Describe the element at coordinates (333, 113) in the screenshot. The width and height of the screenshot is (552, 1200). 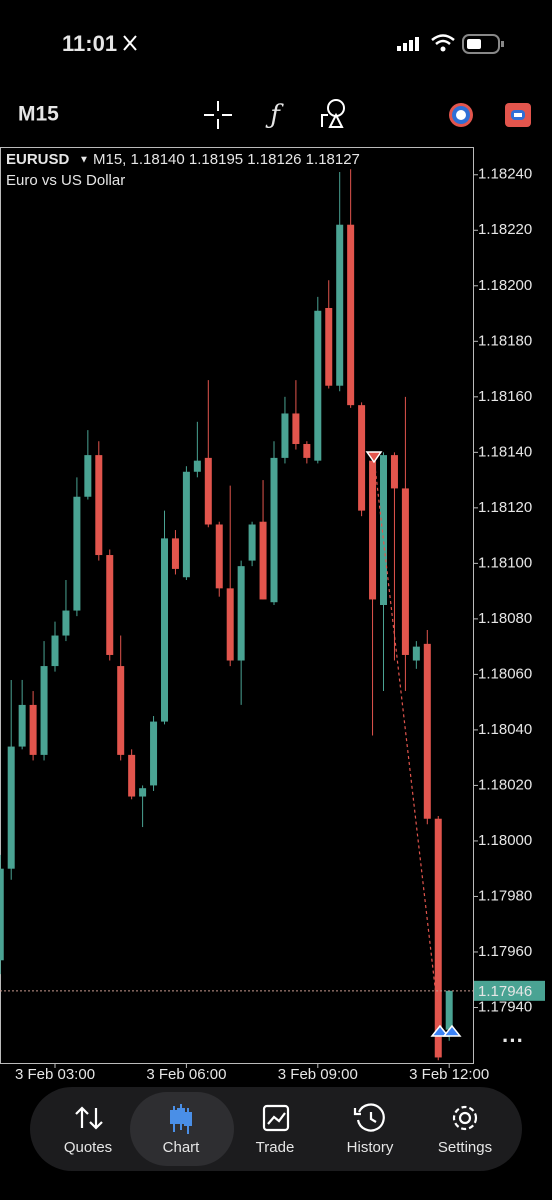
I see `objects-button` at that location.